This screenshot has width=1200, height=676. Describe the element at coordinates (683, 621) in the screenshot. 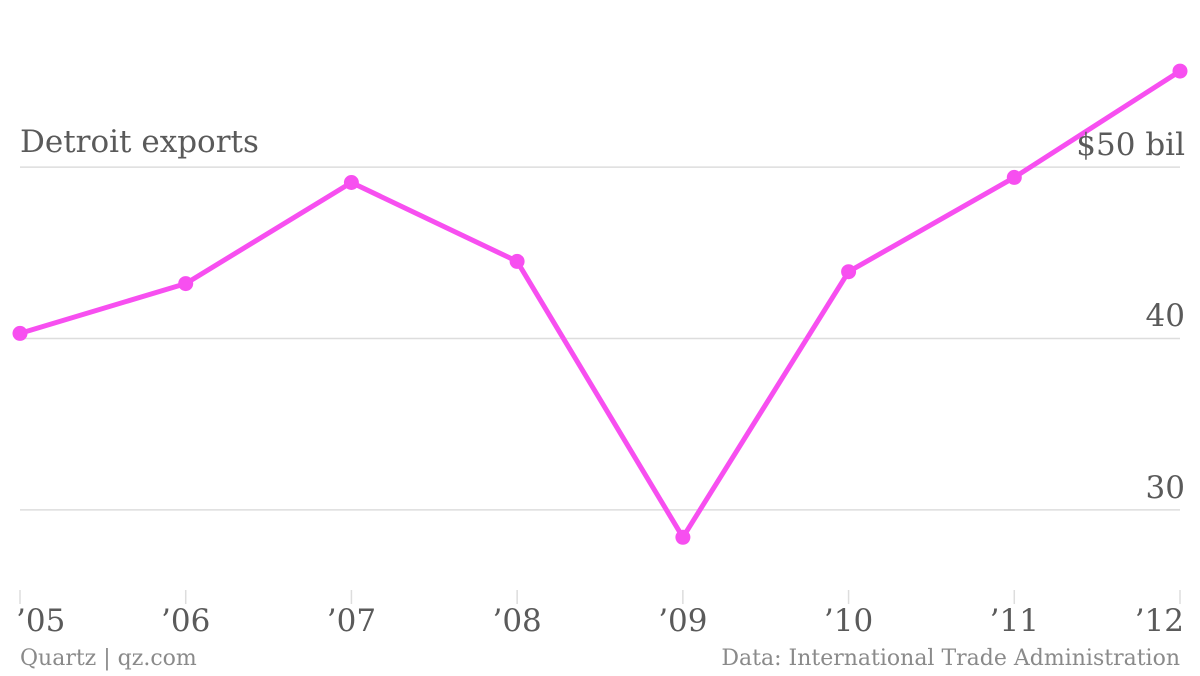

I see `x-tick-label: ’09` at that location.